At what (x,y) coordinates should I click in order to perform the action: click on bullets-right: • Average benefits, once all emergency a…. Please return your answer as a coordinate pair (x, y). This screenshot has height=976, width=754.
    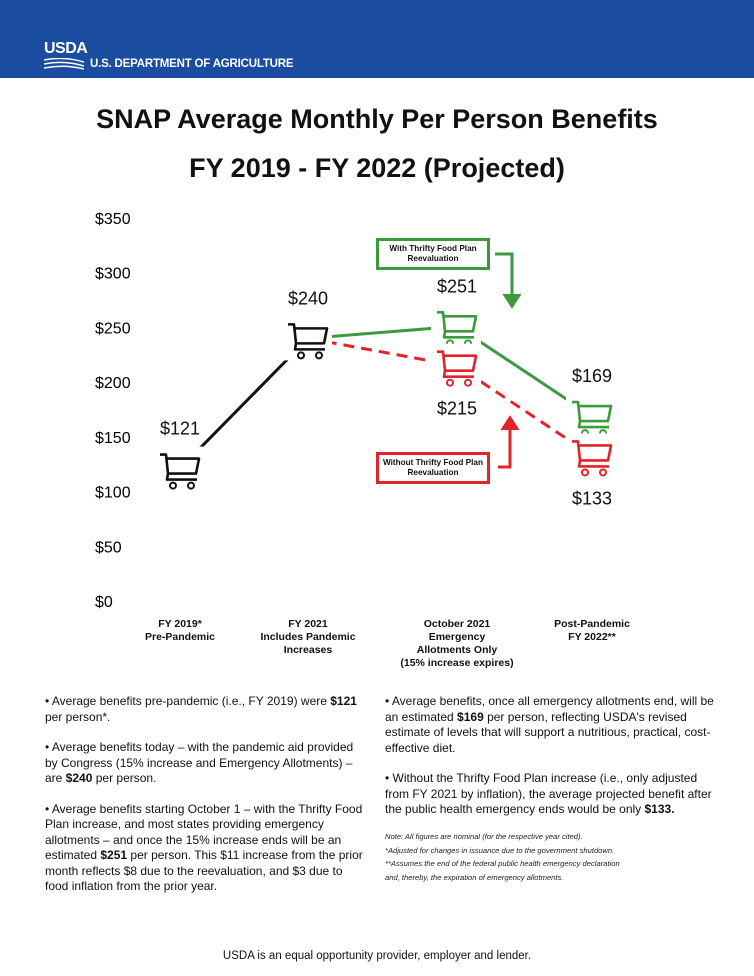
    Looking at the image, I should click on (552, 763).